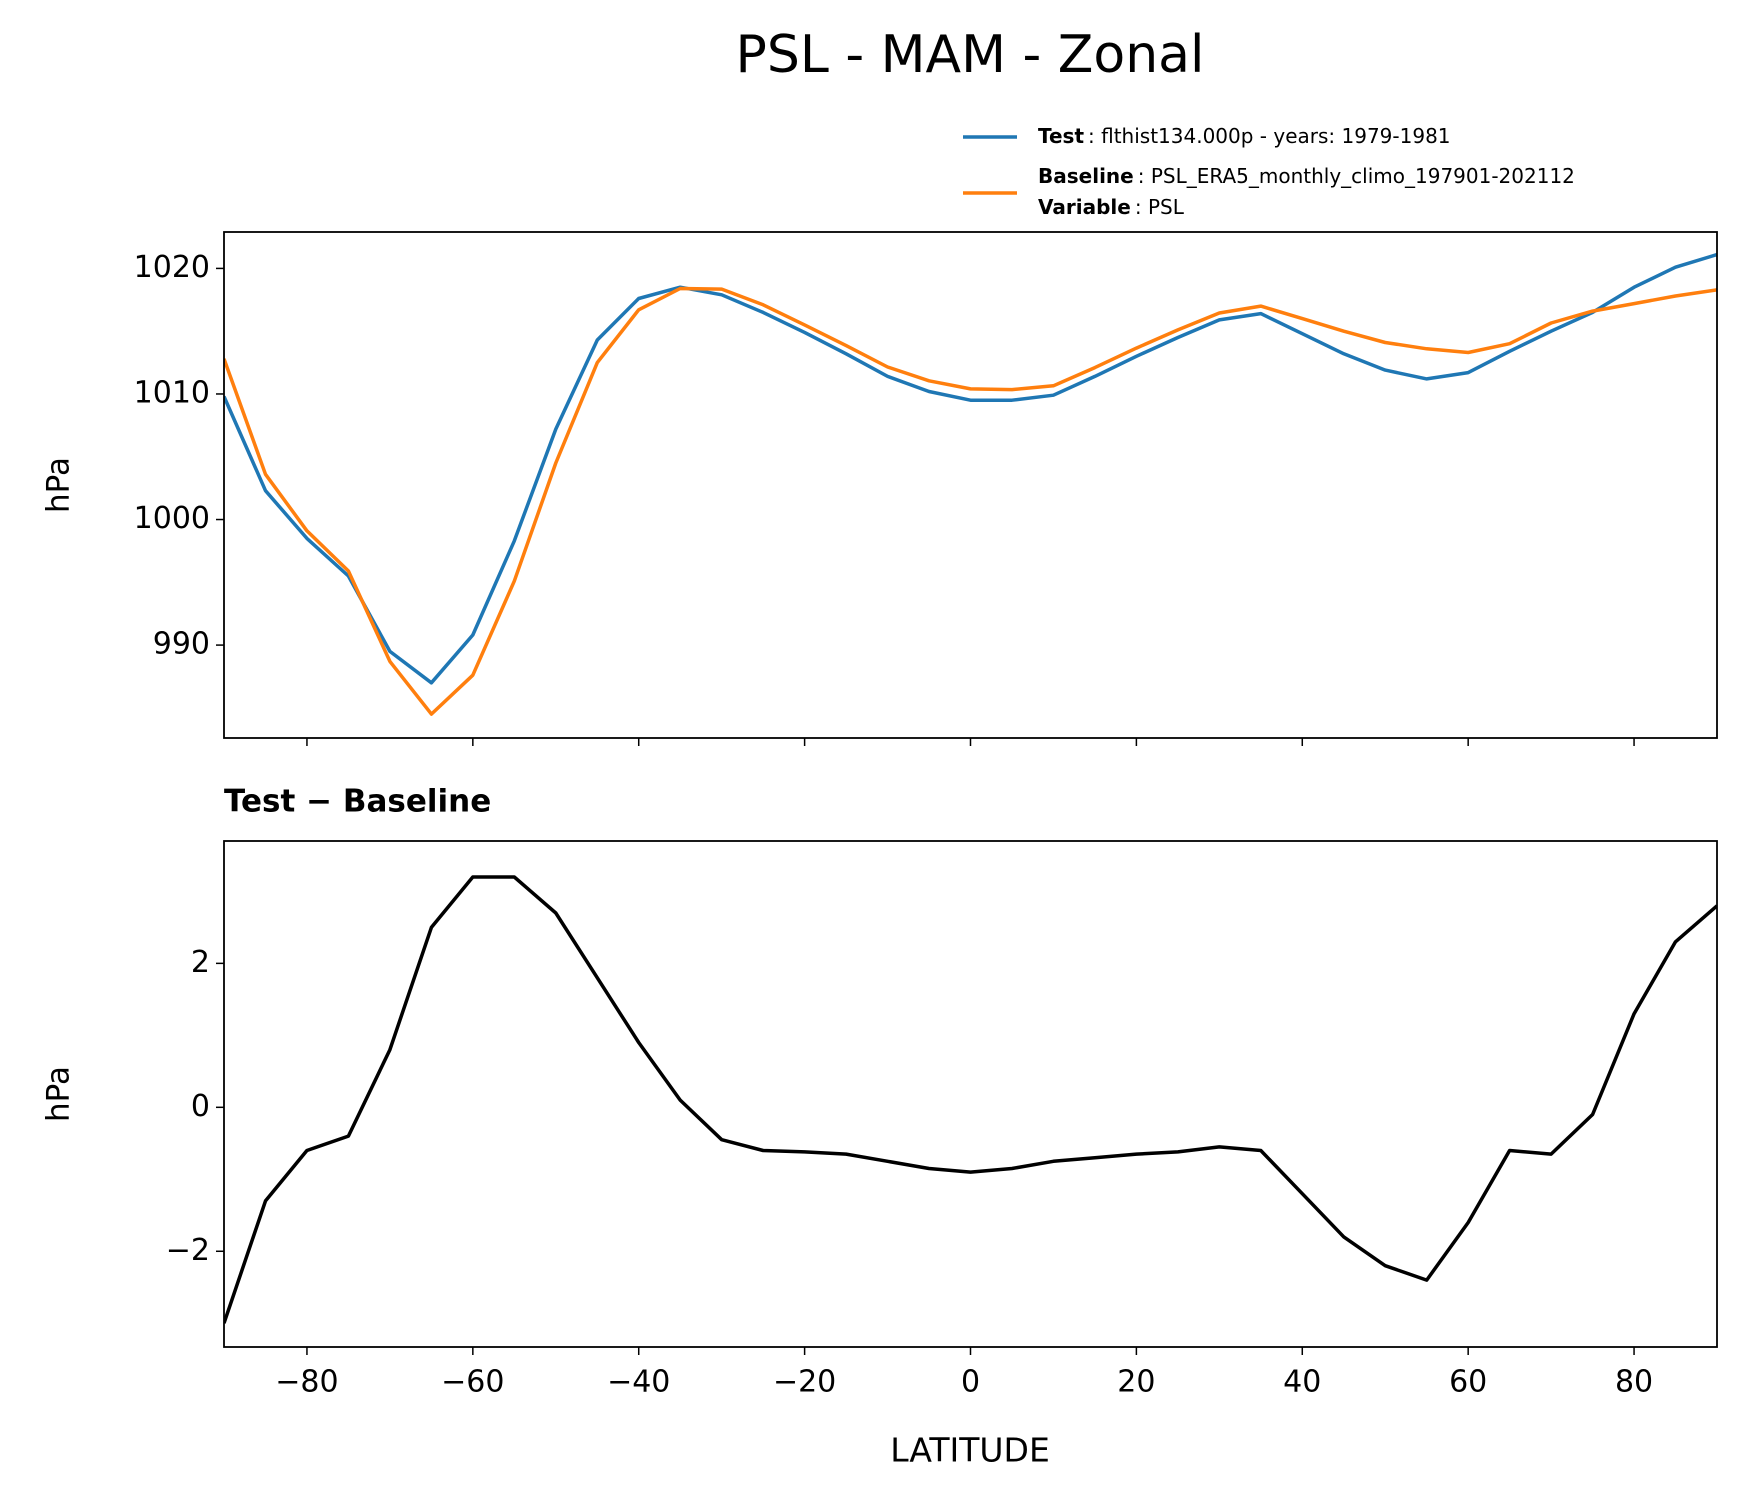 Image resolution: width=1739 pixels, height=1496 pixels. Describe the element at coordinates (188, 1250) in the screenshot. I see `y-tick-label: −2` at that location.